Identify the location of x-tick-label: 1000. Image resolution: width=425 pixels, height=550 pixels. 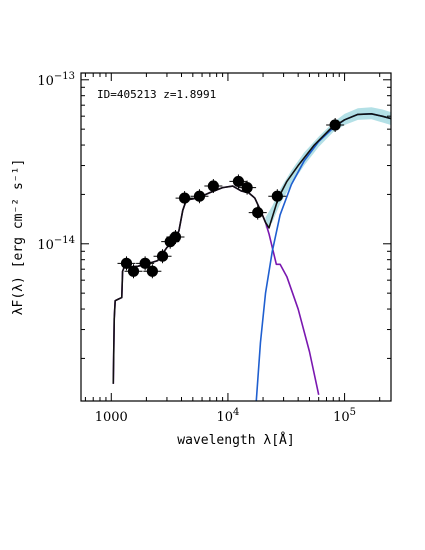
(111, 417).